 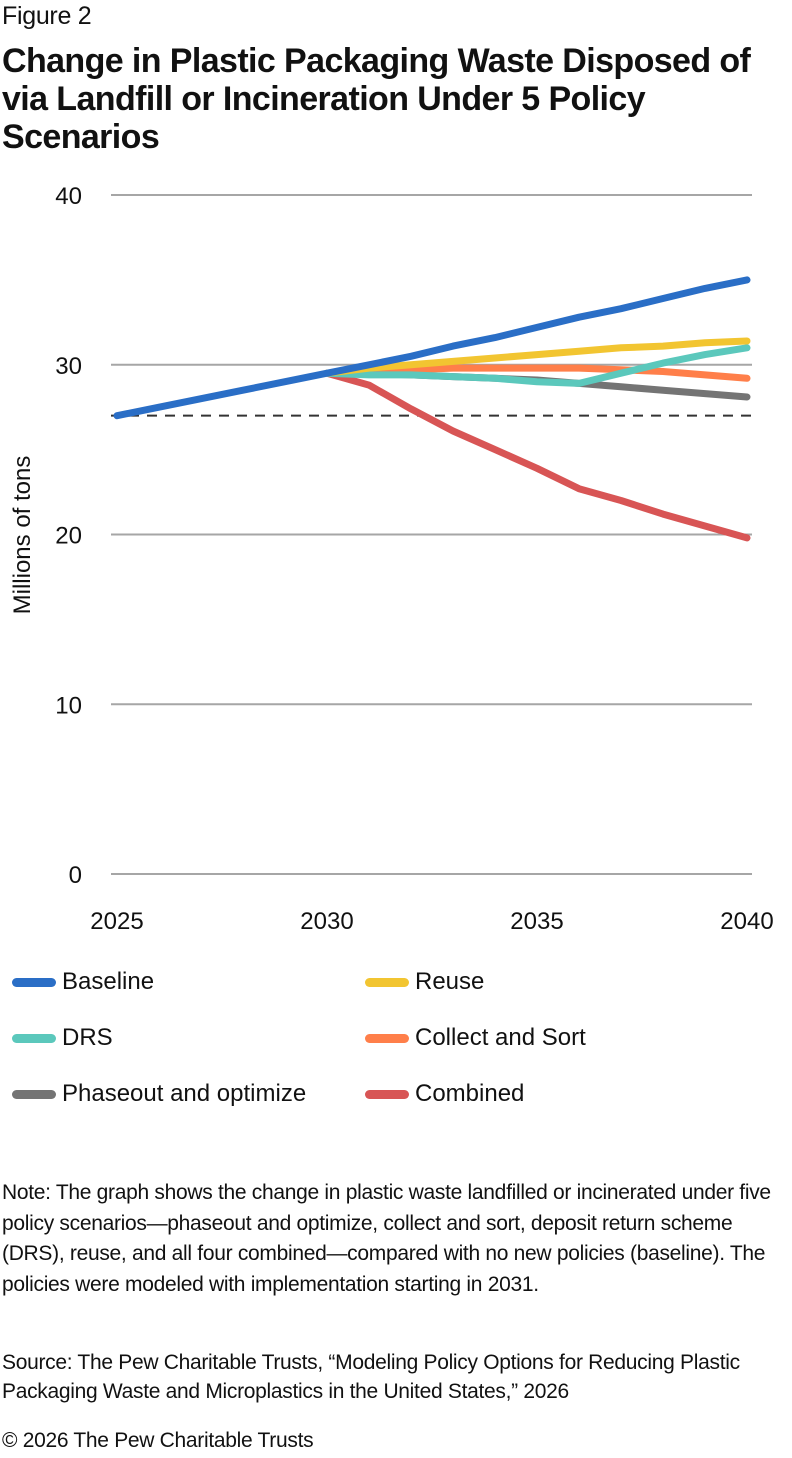 I want to click on legend-label: Collect and Sort, so click(x=500, y=1037).